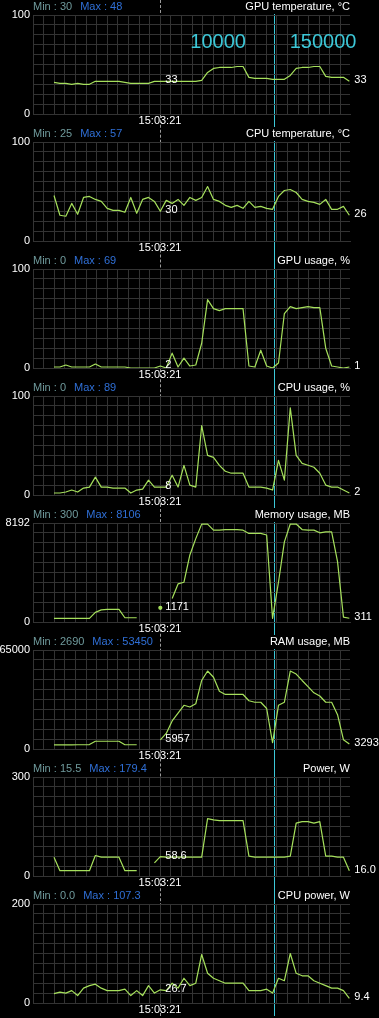  What do you see at coordinates (20, 776) in the screenshot?
I see `y-tick-label: 300` at bounding box center [20, 776].